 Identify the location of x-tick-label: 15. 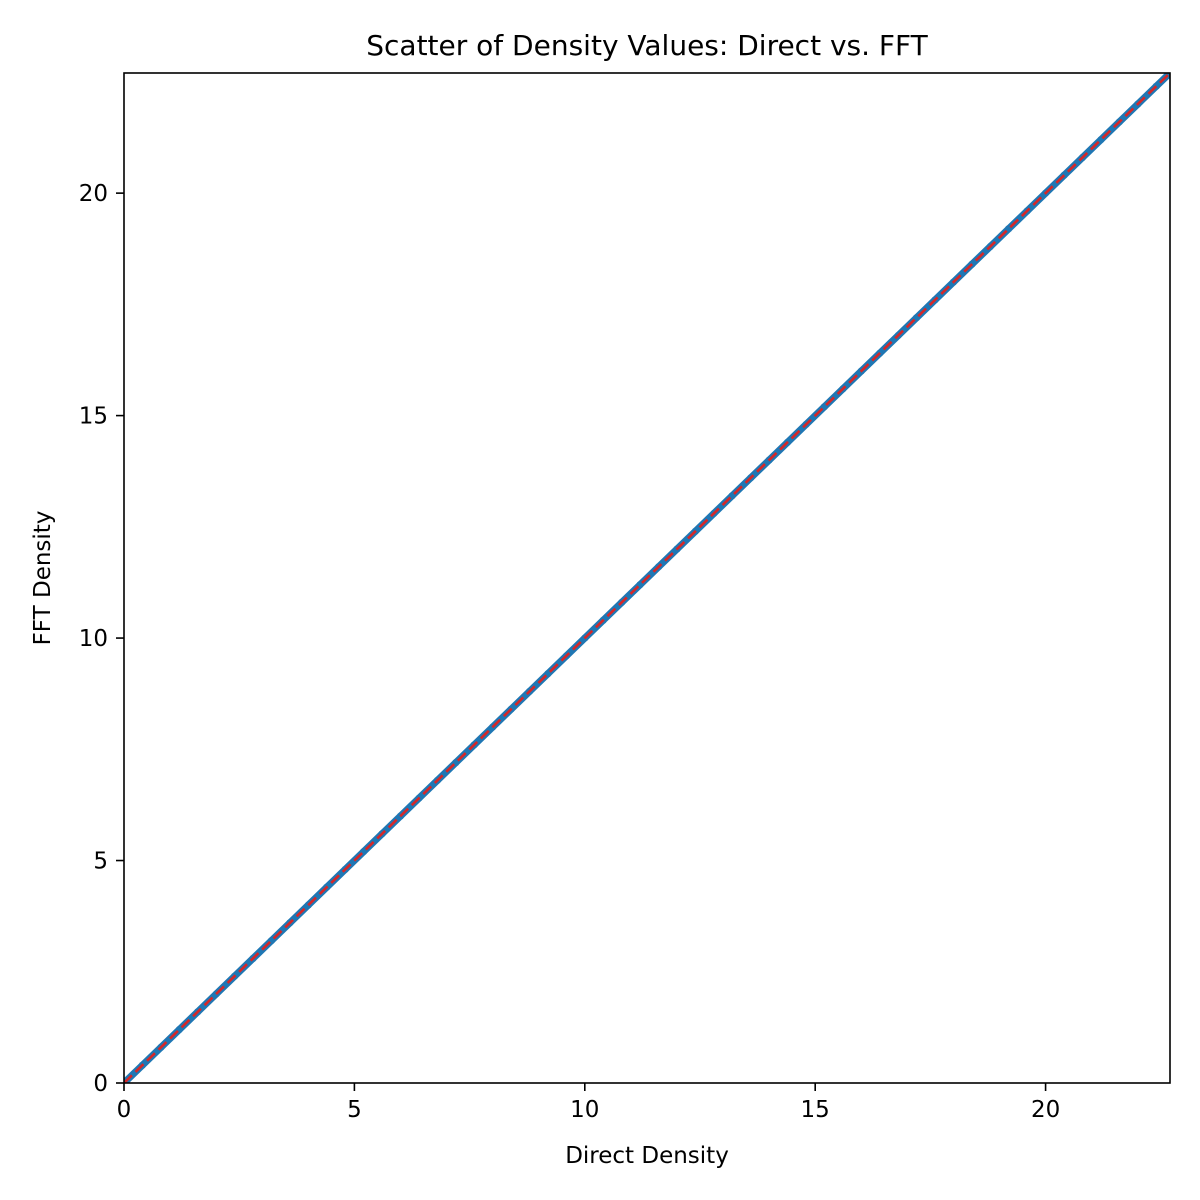
(815, 1110).